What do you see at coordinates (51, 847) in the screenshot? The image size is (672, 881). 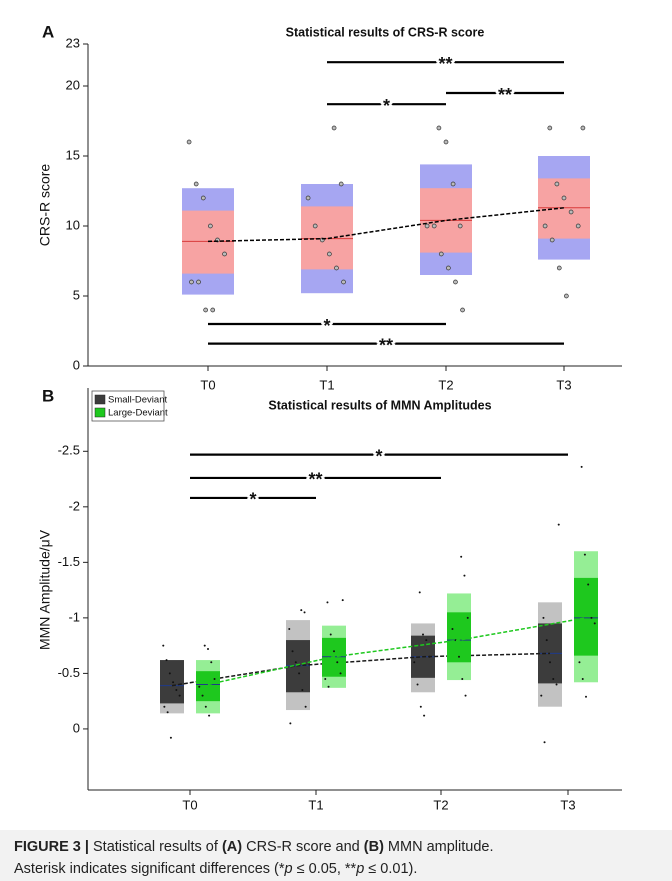 I see `caption-text: FIGURE 3 |` at bounding box center [51, 847].